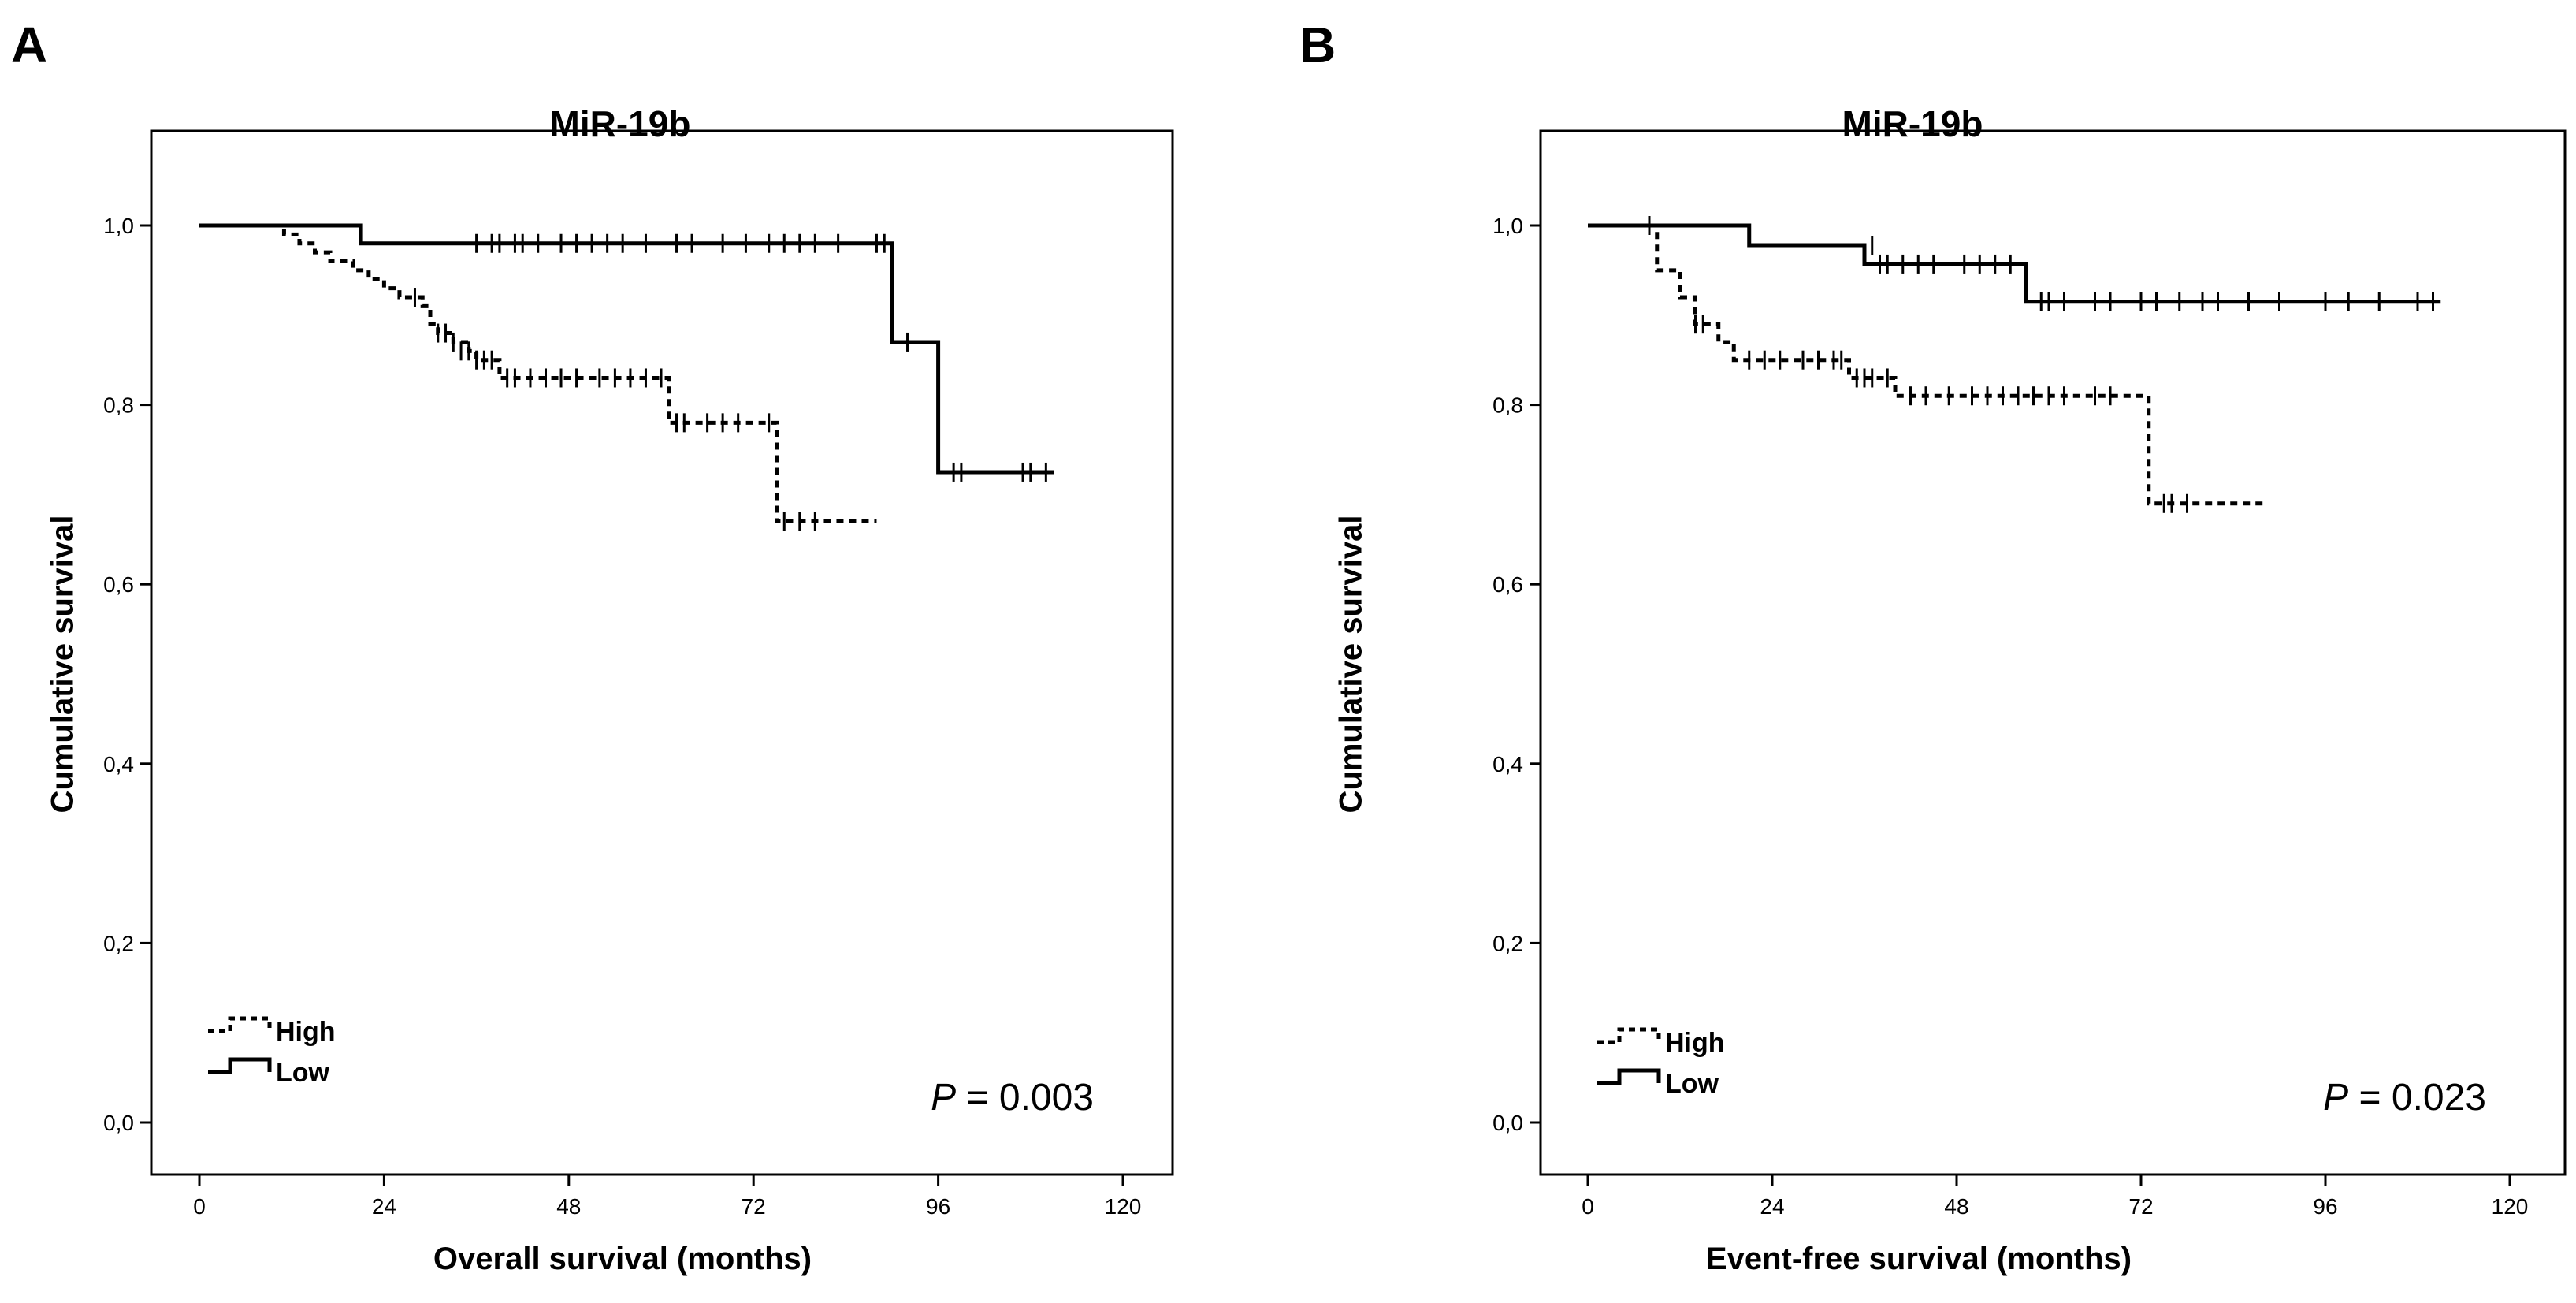  I want to click on p-value-number: = 0.023, so click(2417, 1098).